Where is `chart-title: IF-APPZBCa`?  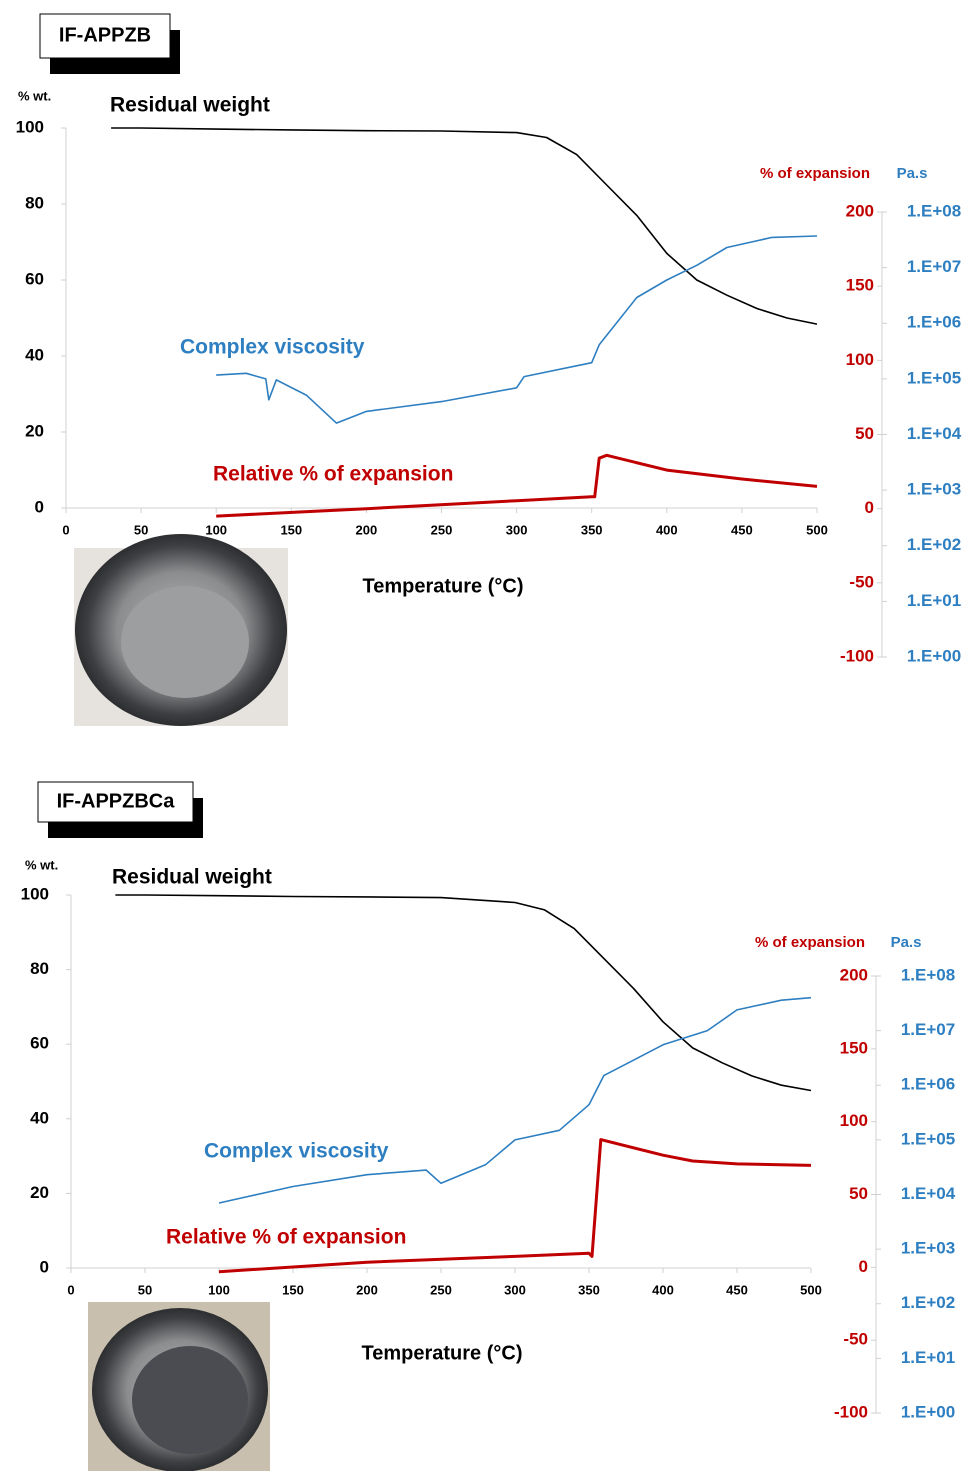 chart-title: IF-APPZBCa is located at coordinates (116, 801).